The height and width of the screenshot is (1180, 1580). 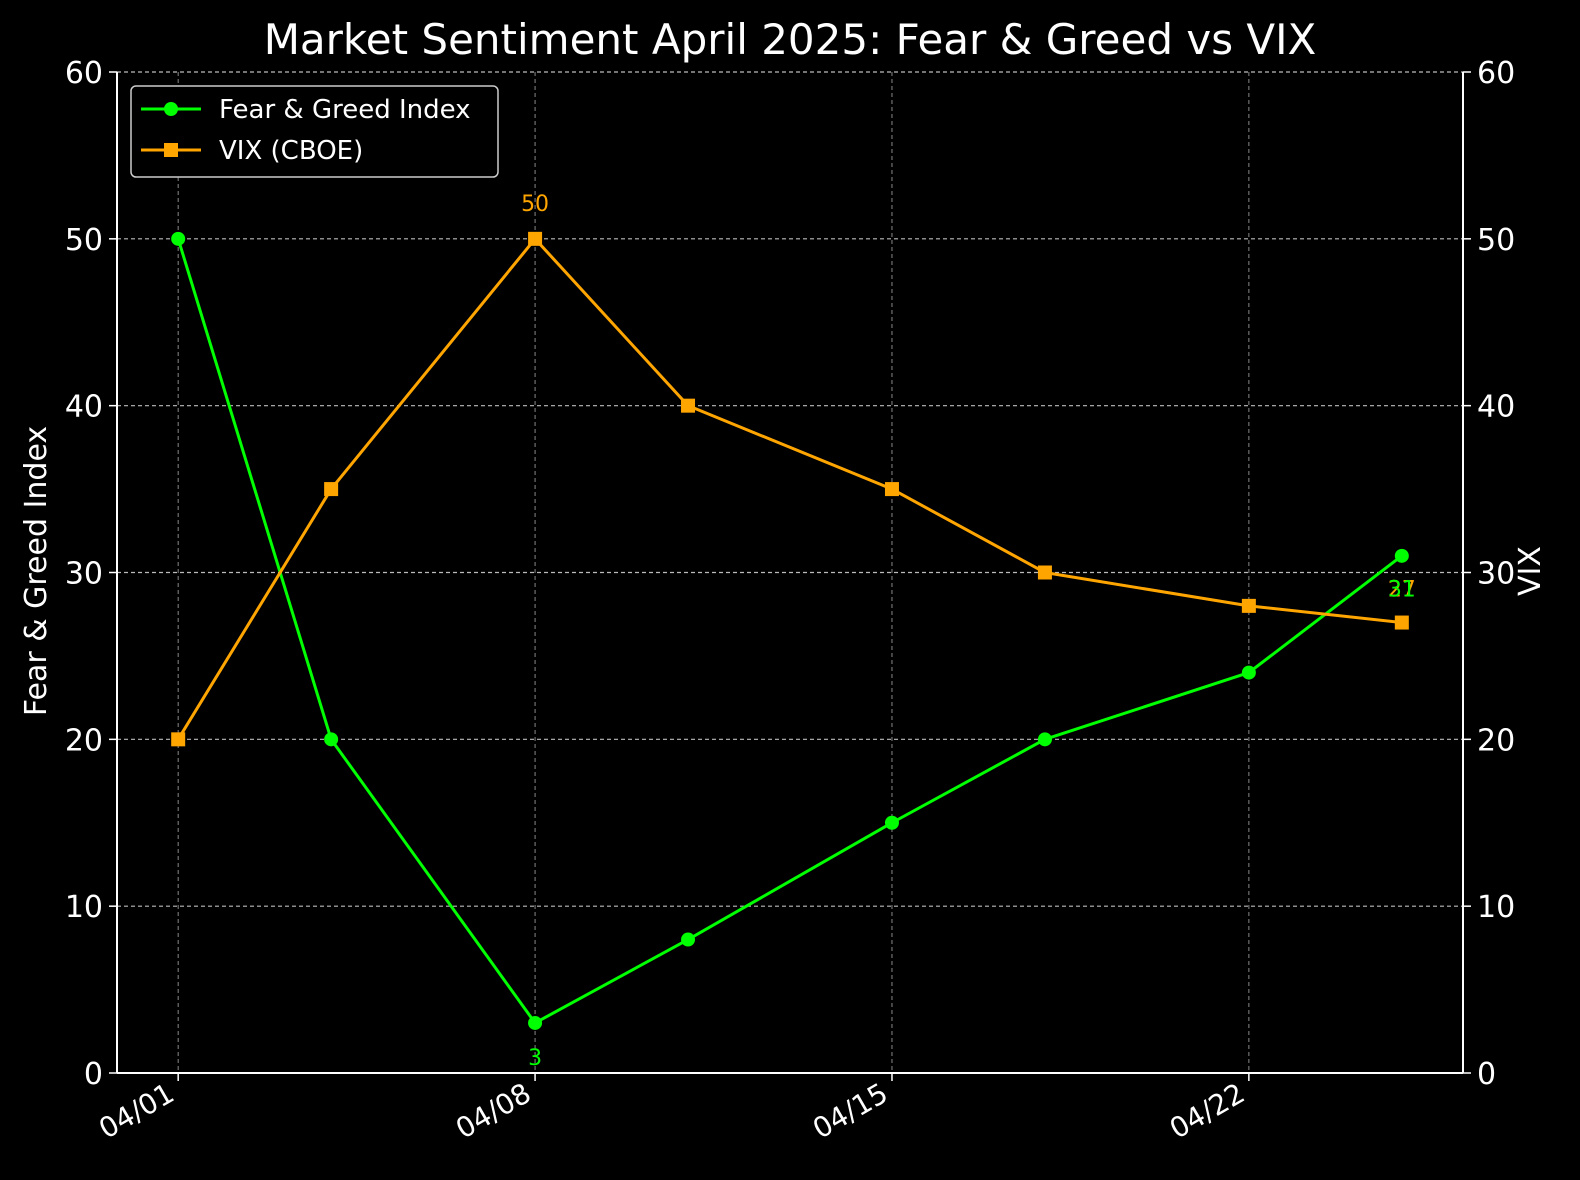 I want to click on data-label: 3, so click(x=535, y=1058).